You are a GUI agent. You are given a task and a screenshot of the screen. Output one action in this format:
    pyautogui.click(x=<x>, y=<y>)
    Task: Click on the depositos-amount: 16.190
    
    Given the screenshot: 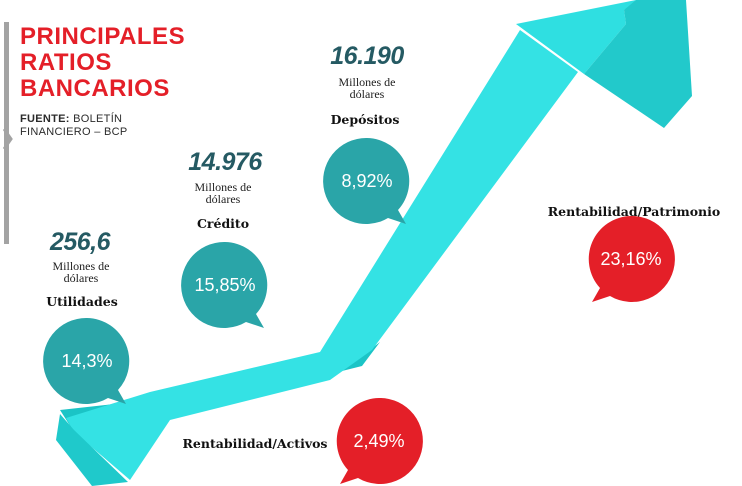 What is the action you would take?
    pyautogui.click(x=367, y=56)
    